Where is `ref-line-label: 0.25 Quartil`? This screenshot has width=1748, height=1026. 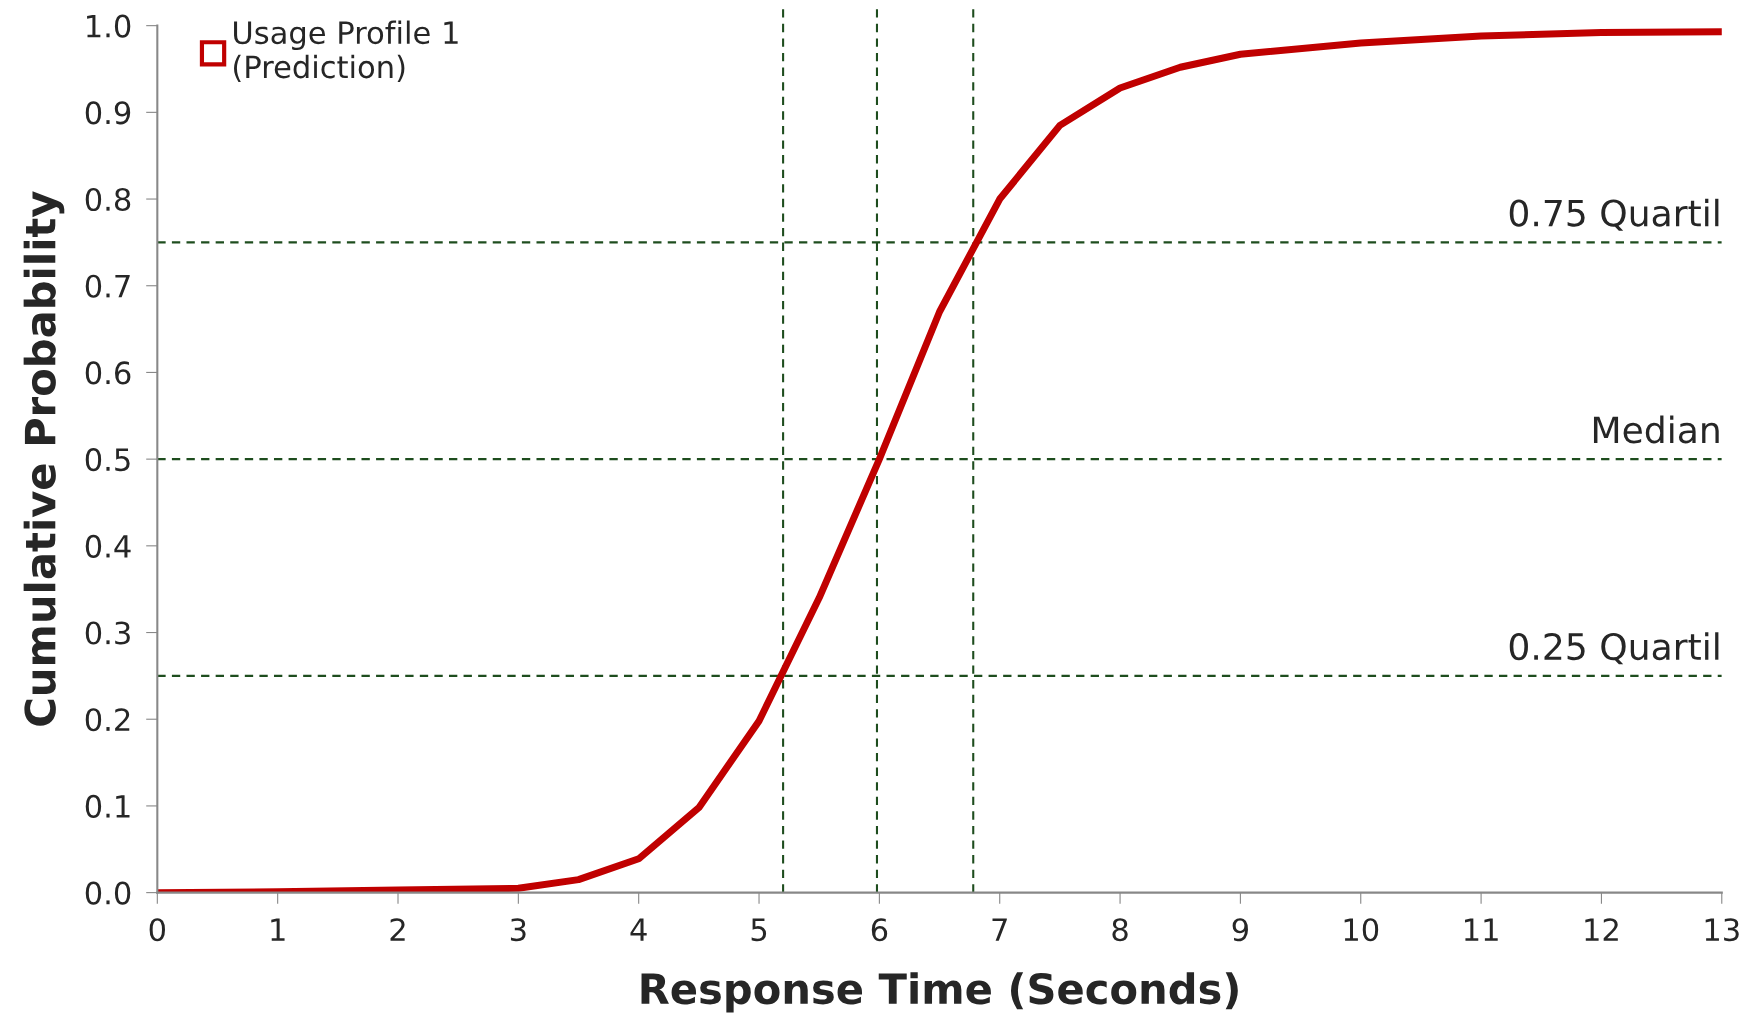 ref-line-label: 0.25 Quartil is located at coordinates (1614, 648).